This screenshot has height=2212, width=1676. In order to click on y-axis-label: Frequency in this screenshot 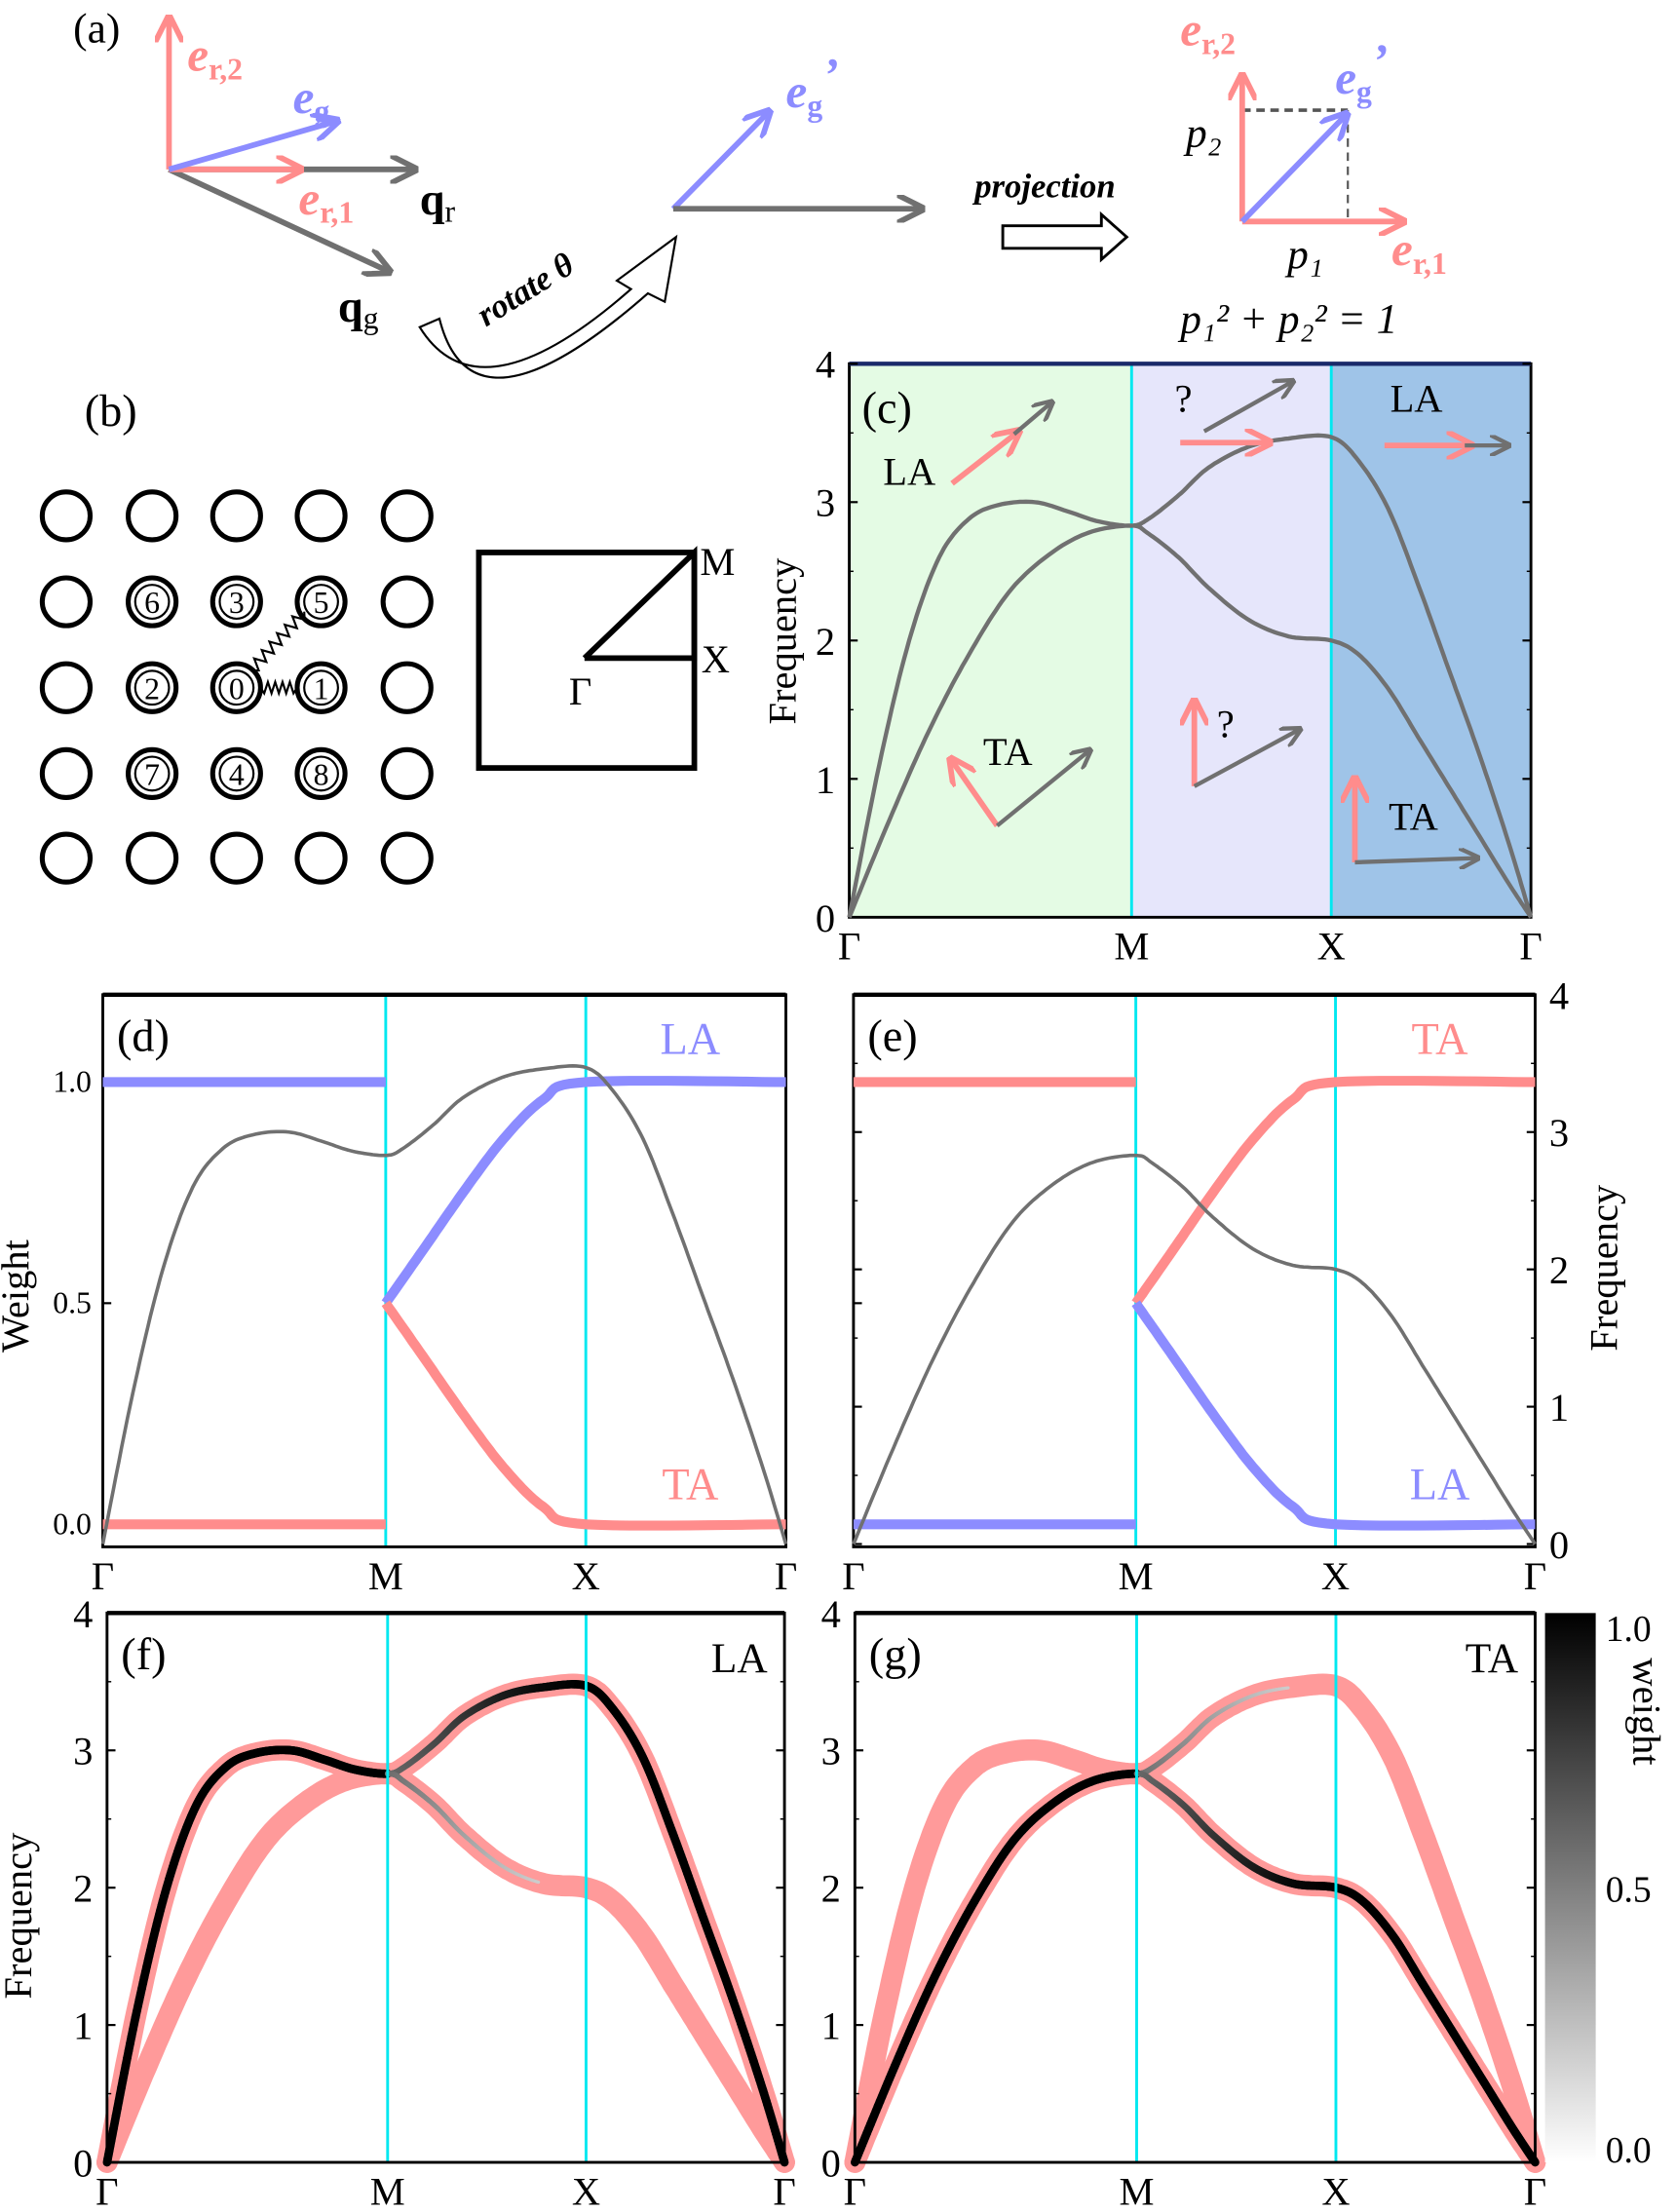, I will do `click(20, 1916)`.